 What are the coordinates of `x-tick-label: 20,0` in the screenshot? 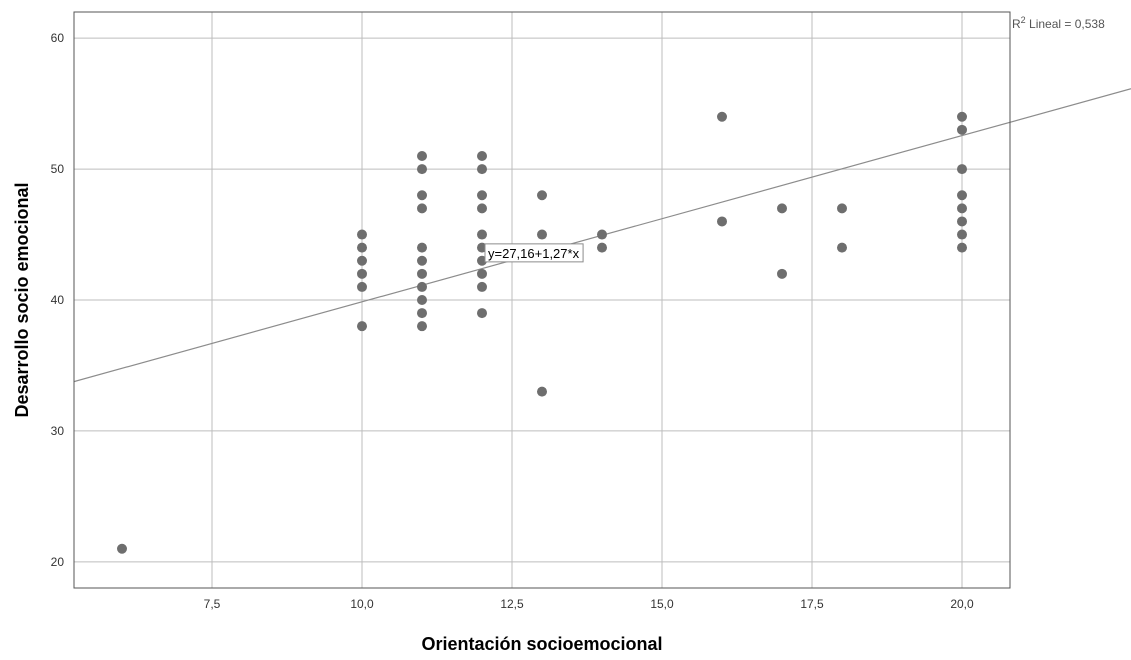 It's located at (962, 604).